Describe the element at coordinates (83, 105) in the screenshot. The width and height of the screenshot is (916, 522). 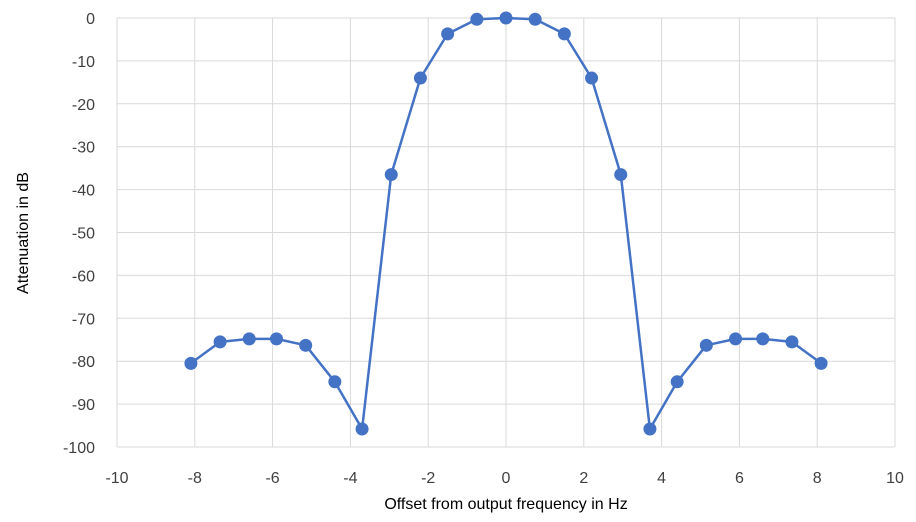
I see `y-tick-label: -20` at that location.